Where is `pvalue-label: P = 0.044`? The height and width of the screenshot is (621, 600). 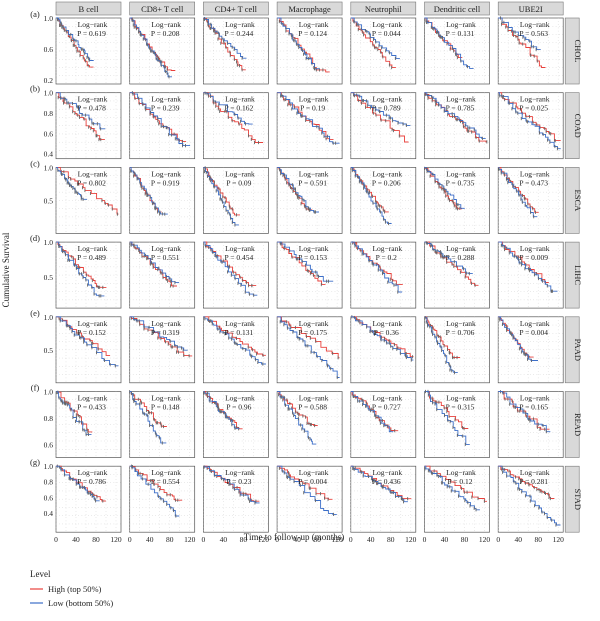
pvalue-label: P = 0.044 is located at coordinates (386, 33).